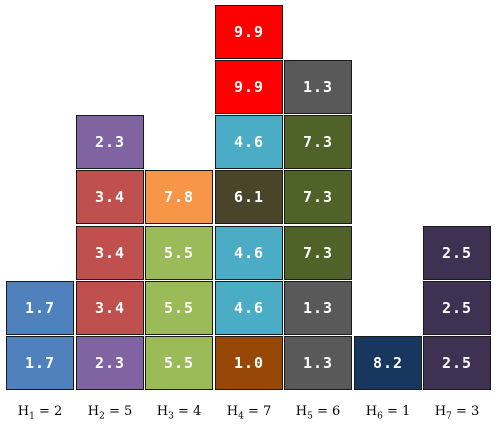  What do you see at coordinates (40, 308) in the screenshot?
I see `block-col1-row2: 1.7` at bounding box center [40, 308].